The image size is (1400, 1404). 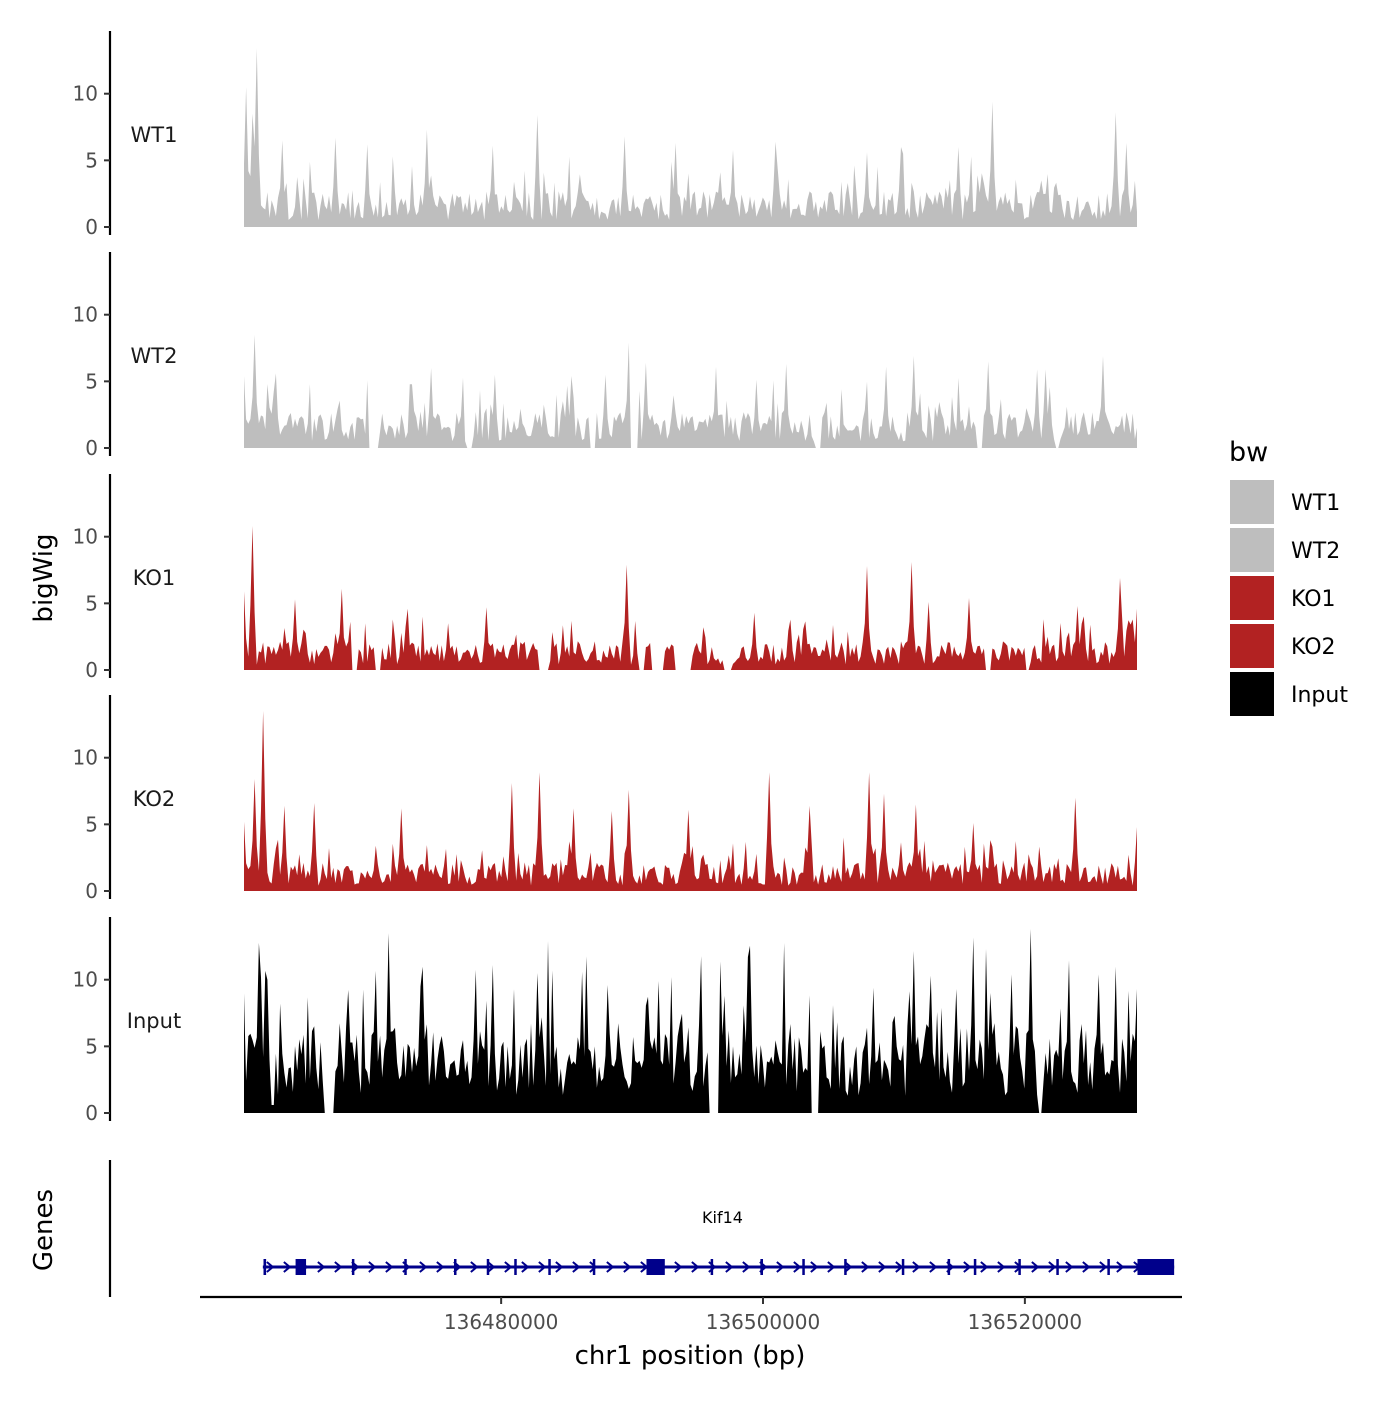 What do you see at coordinates (44, 1230) in the screenshot?
I see `genes-panel-title: Genes` at bounding box center [44, 1230].